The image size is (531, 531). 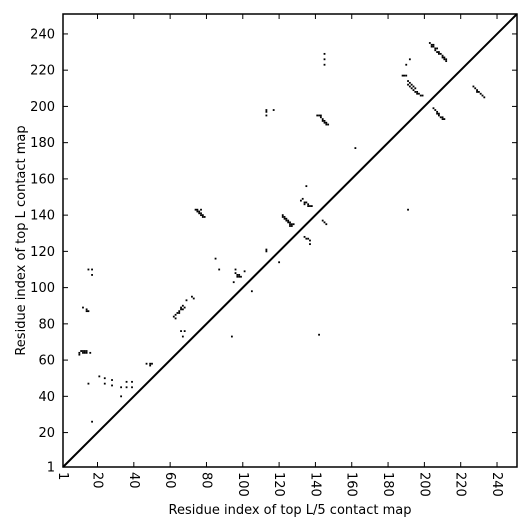 I want to click on x-tick-label: 220, so click(x=460, y=484).